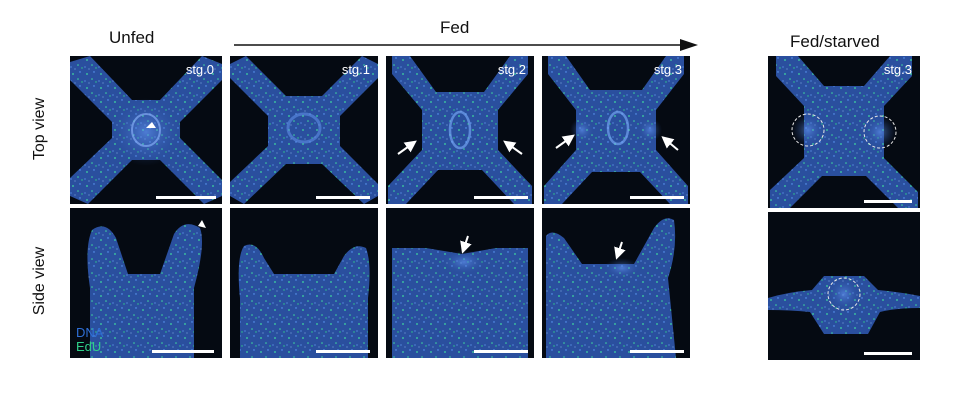  Describe the element at coordinates (146, 283) in the screenshot. I see `panel-side-unfed: DNA EdU` at that location.